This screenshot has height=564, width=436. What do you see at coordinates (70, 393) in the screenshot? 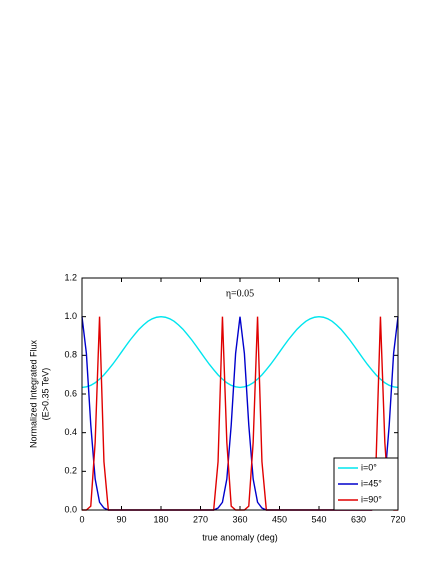
I see `y-tick-label: 0.6` at bounding box center [70, 393].